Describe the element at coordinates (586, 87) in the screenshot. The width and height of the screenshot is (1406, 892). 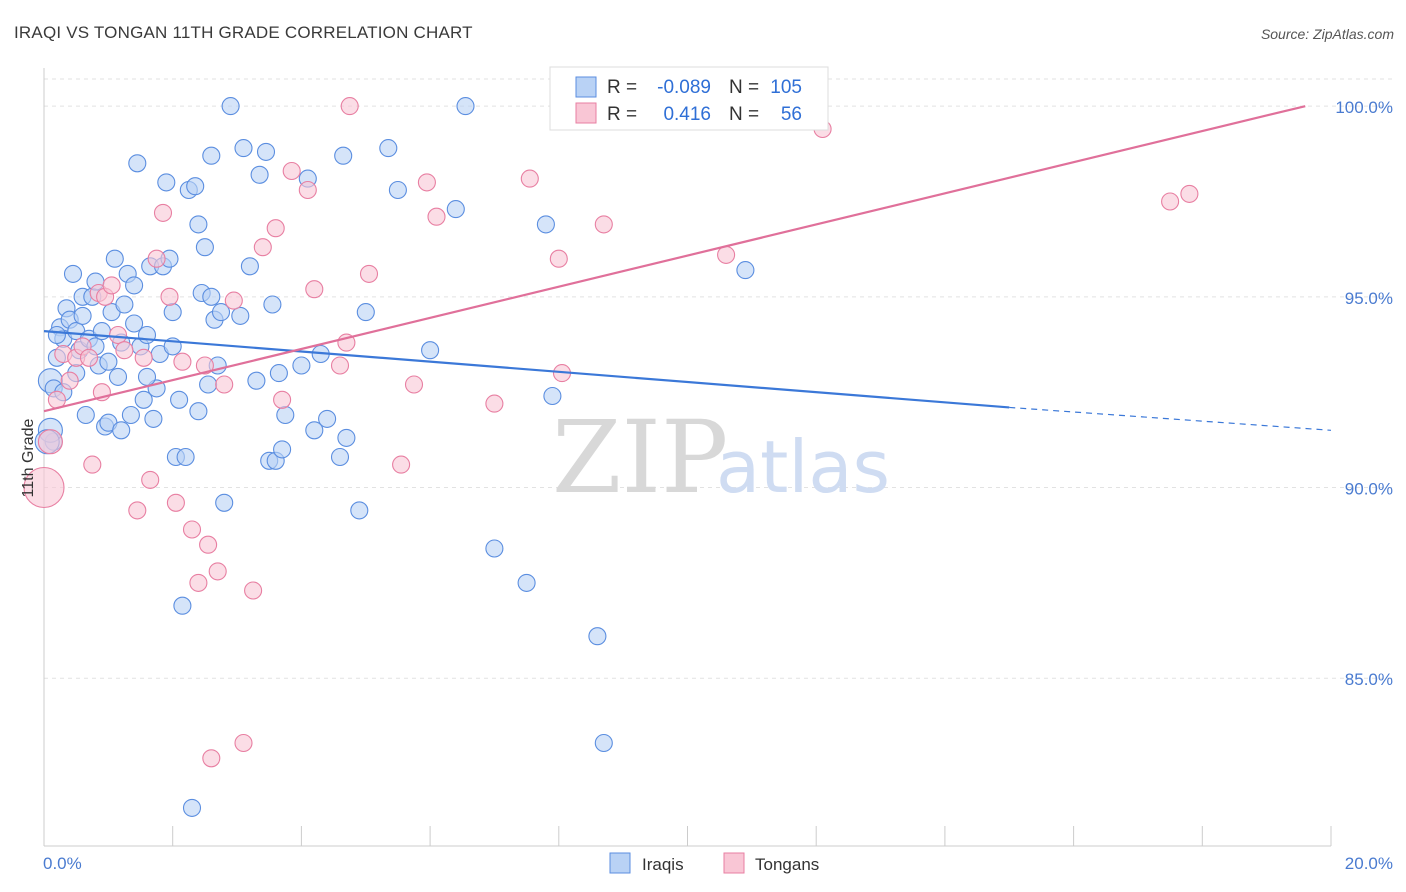
I see `iraqis-swatch` at that location.